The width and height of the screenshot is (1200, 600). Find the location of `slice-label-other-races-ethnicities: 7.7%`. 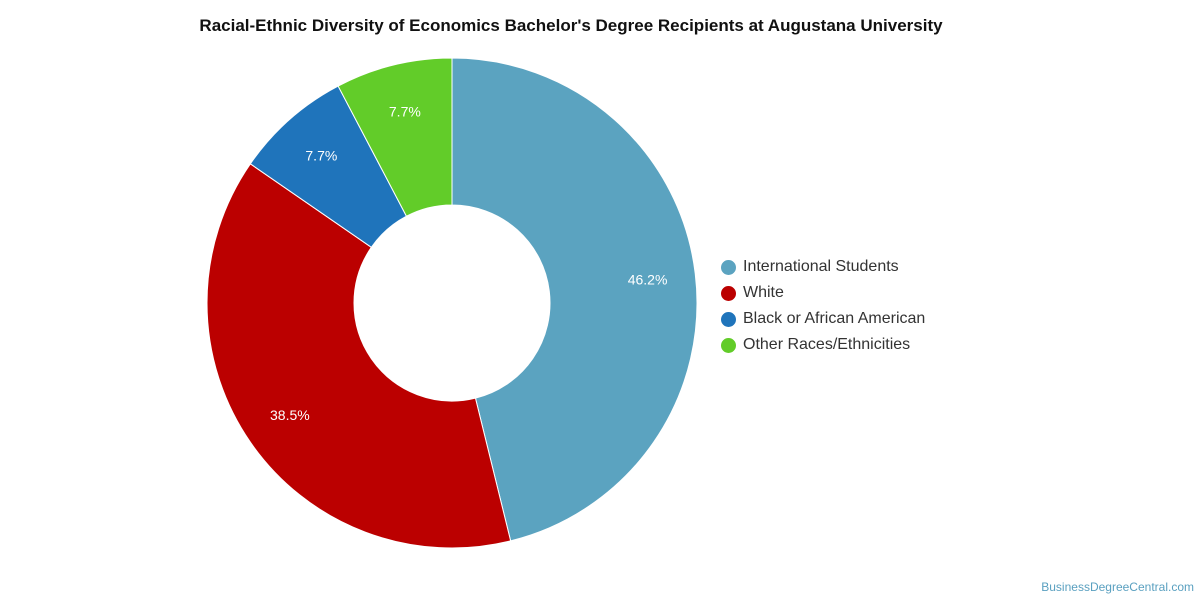

slice-label-other-races-ethnicities: 7.7% is located at coordinates (405, 112).